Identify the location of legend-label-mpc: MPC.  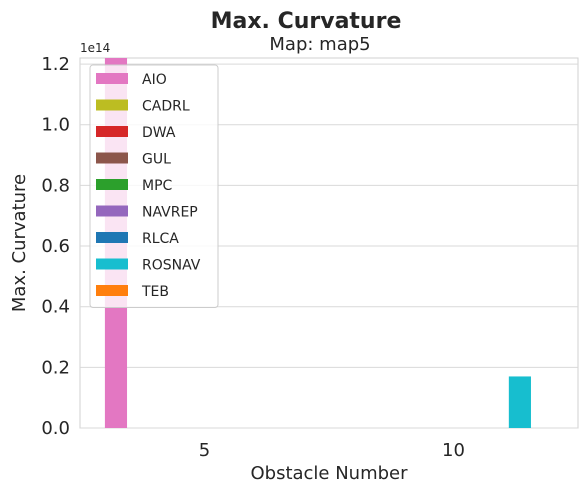
(157, 186).